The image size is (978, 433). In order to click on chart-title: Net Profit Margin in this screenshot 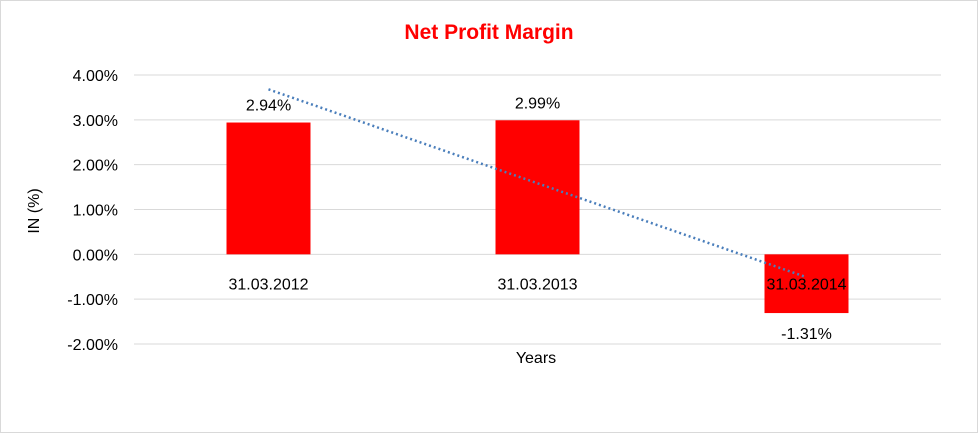, I will do `click(488, 32)`.